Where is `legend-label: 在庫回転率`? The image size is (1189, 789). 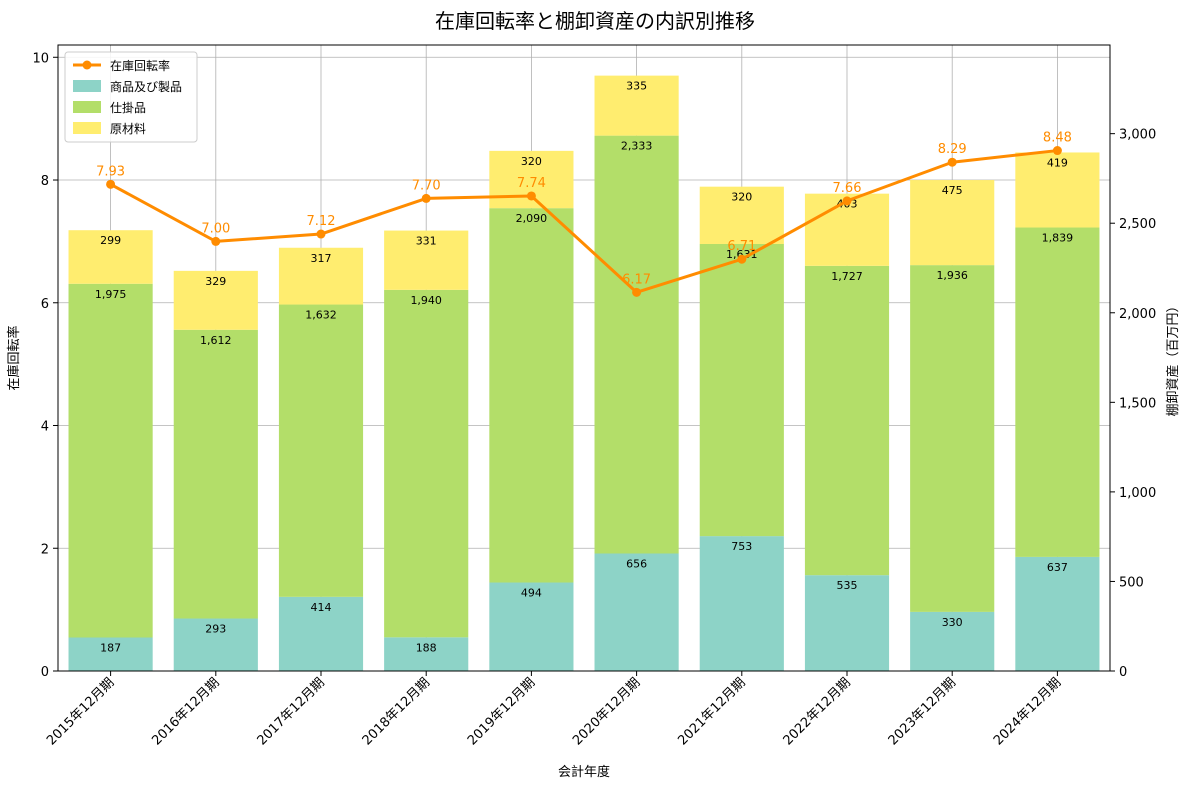 legend-label: 在庫回転率 is located at coordinates (140, 65).